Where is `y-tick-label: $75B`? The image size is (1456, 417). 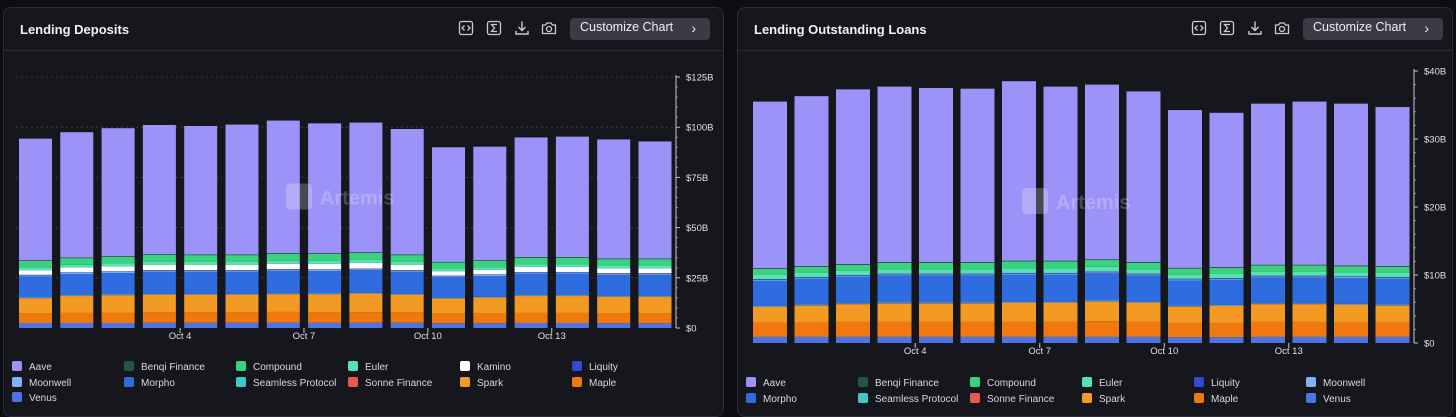 y-tick-label: $75B is located at coordinates (697, 178).